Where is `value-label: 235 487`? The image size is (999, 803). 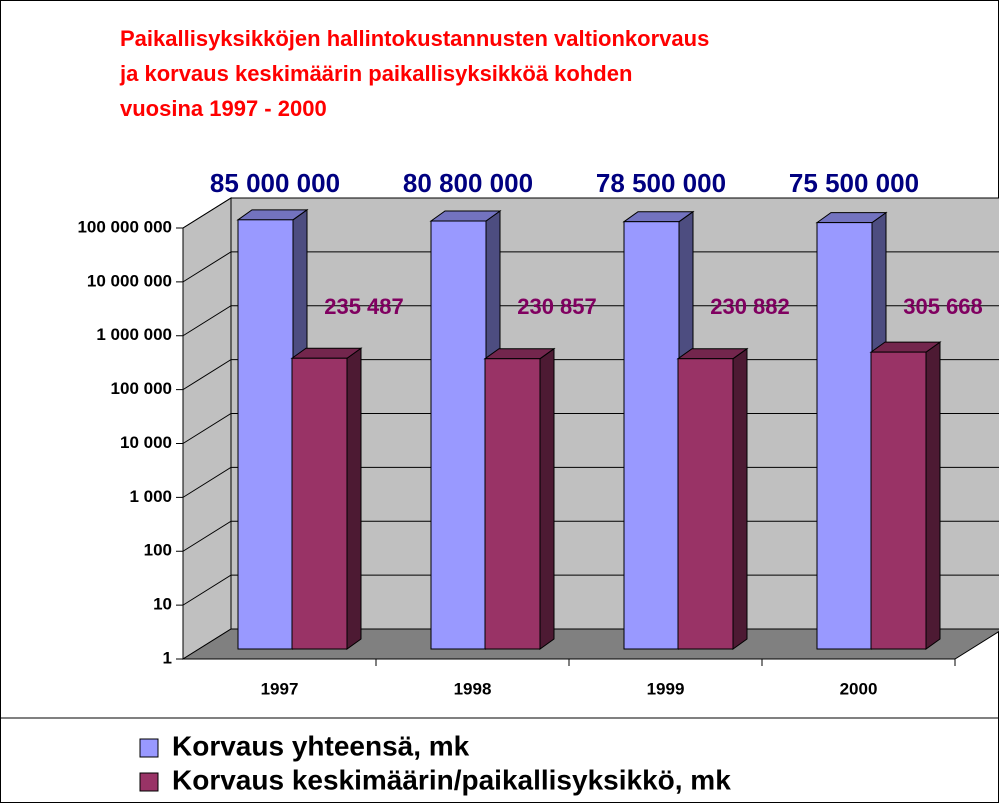
value-label: 235 487 is located at coordinates (364, 306).